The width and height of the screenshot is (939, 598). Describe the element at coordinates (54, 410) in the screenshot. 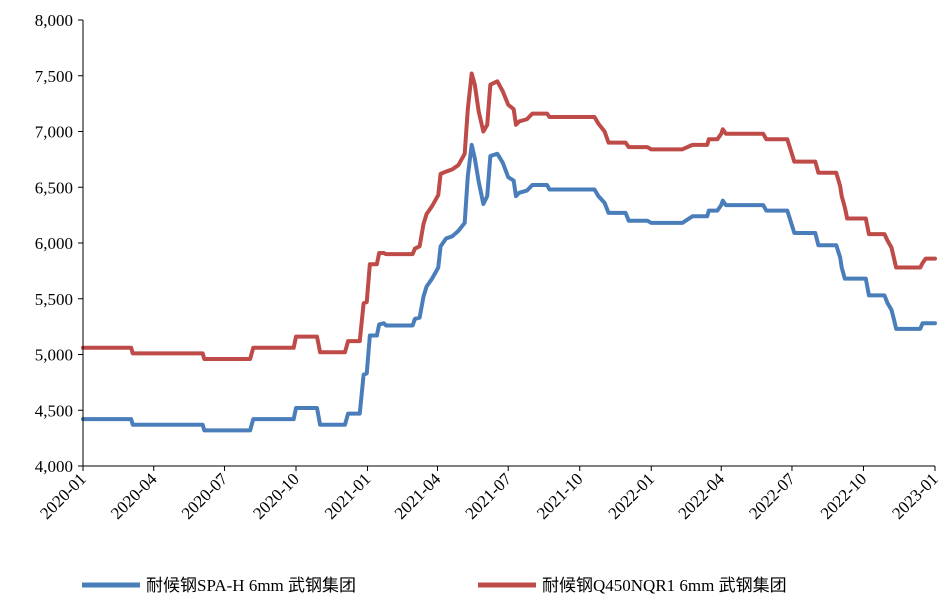

I see `y-tick-label: 4,500` at that location.